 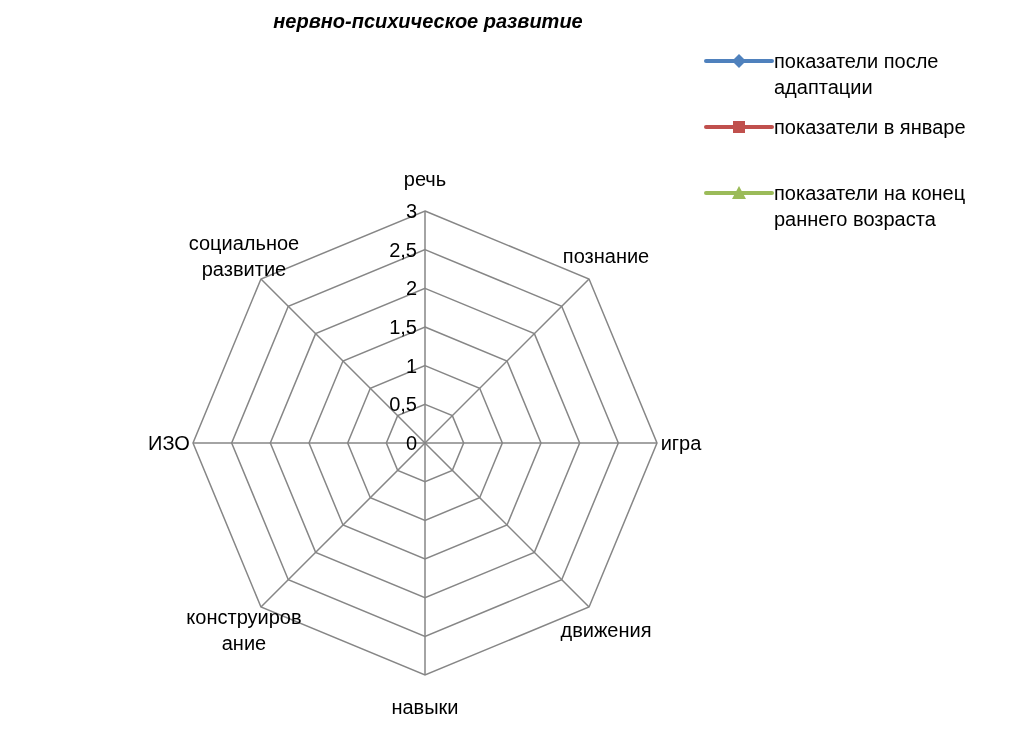 What do you see at coordinates (403, 327) in the screenshot?
I see `y-tick-label: 1,5` at bounding box center [403, 327].